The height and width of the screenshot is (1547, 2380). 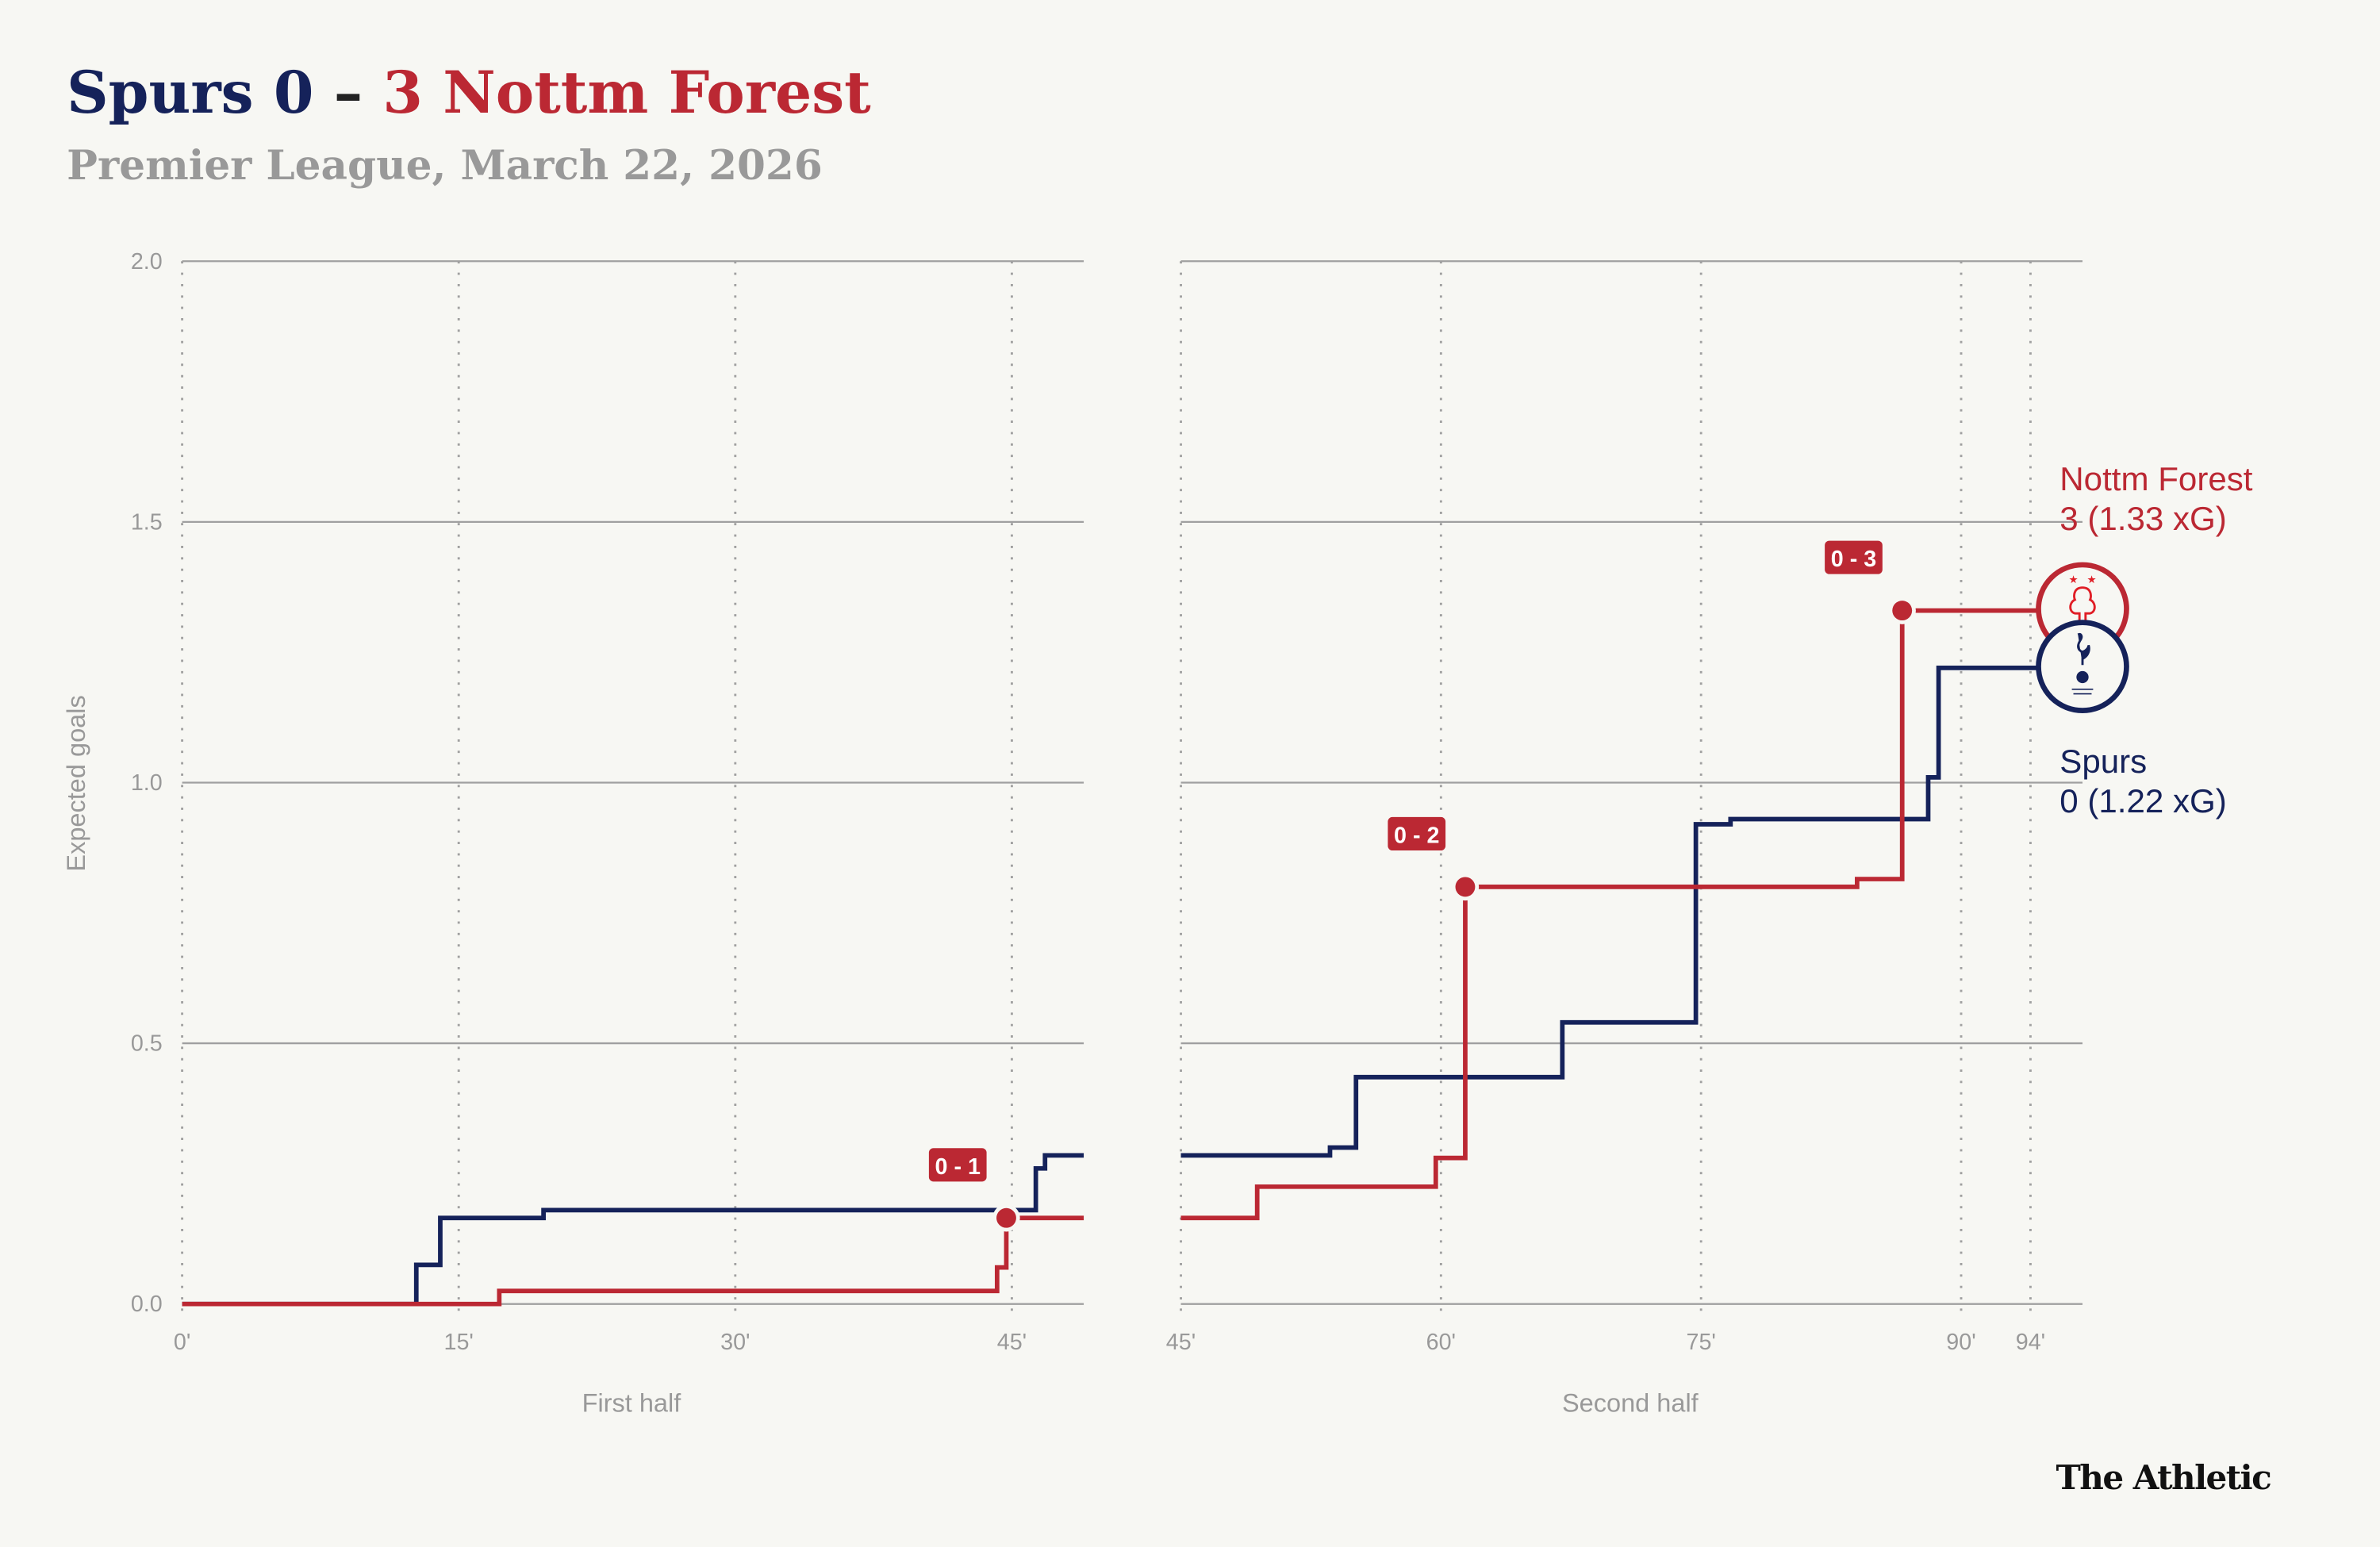 What do you see at coordinates (147, 261) in the screenshot?
I see `y-tick-label: 2.0` at bounding box center [147, 261].